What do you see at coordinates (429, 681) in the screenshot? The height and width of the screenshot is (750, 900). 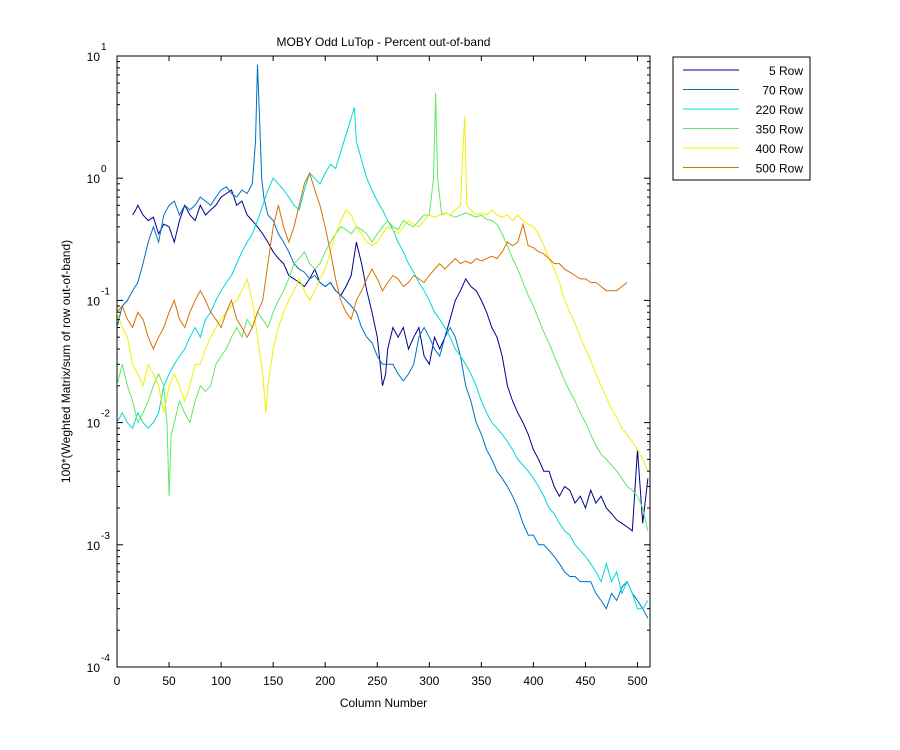 I see `x-tick-label: 300` at bounding box center [429, 681].